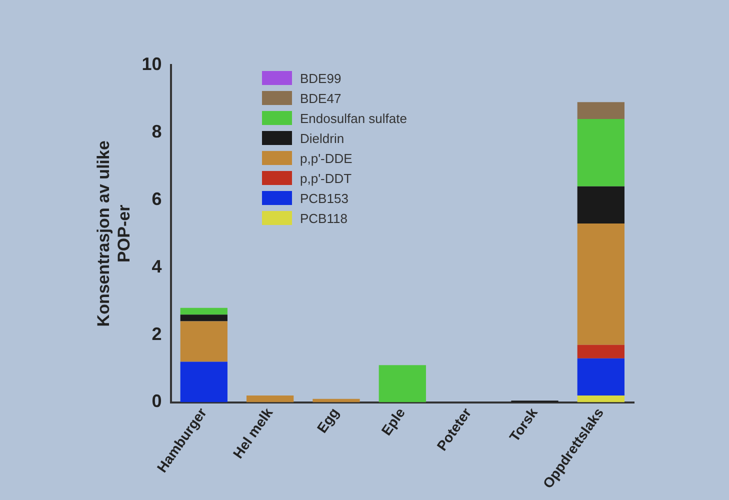 This screenshot has height=500, width=729. I want to click on y-axis-title: Konsentrasjon av ulike POP-er, so click(114, 233).